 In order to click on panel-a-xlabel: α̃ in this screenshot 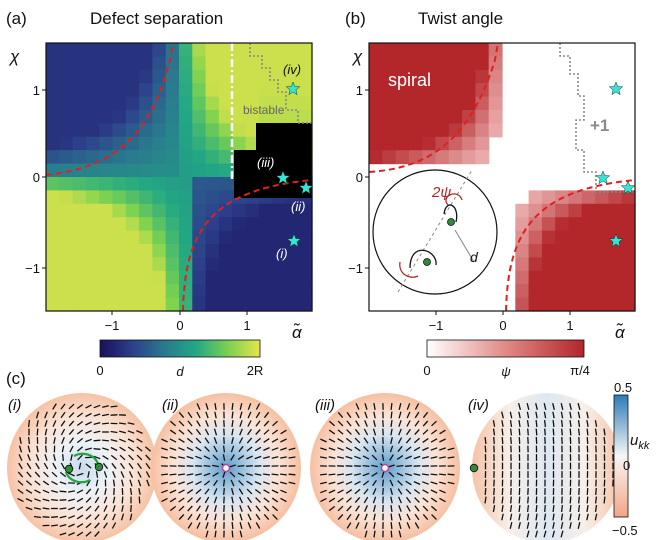, I will do `click(297, 332)`.